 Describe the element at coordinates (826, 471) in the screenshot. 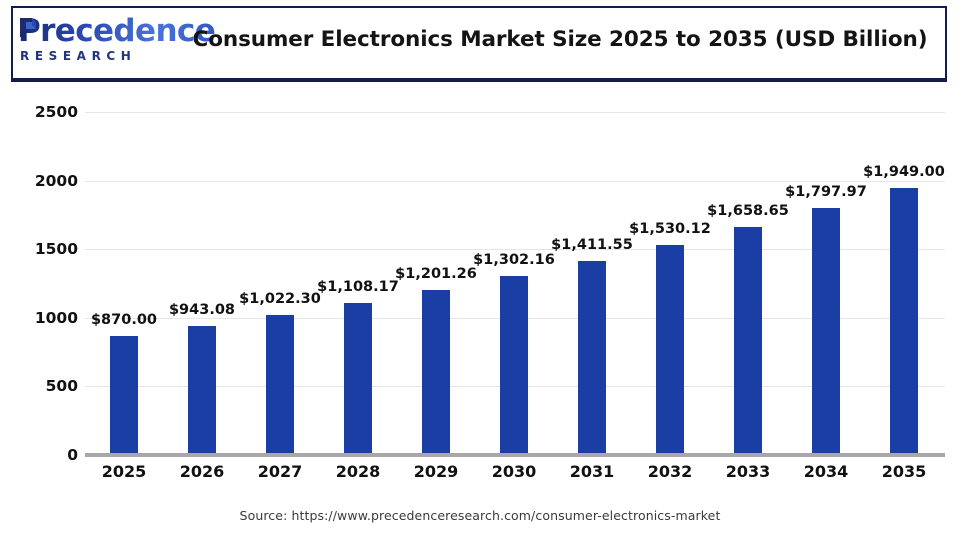

I see `x-axis-tick-label: 2034` at that location.